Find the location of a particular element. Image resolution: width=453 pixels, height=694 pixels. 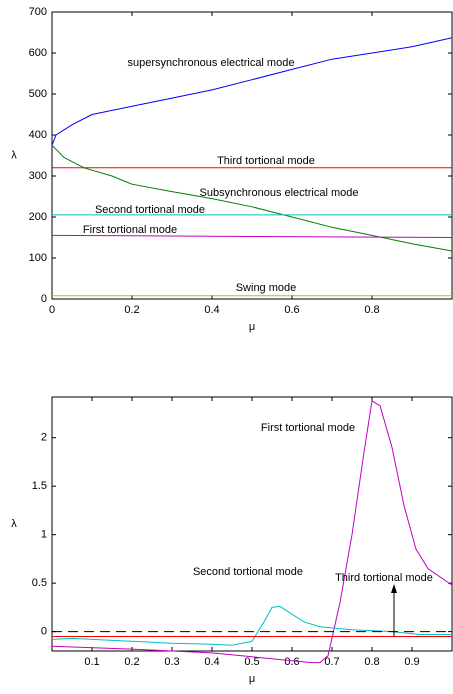

x-tick-label: 0.1 is located at coordinates (91, 662).